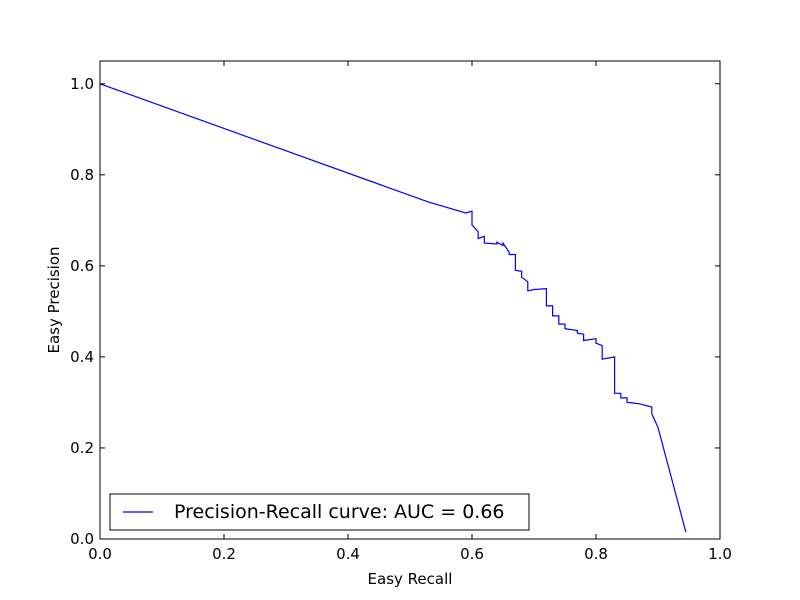  What do you see at coordinates (339, 512) in the screenshot?
I see `legend-label: Precision-Recall curve: AUC = 0.66` at bounding box center [339, 512].